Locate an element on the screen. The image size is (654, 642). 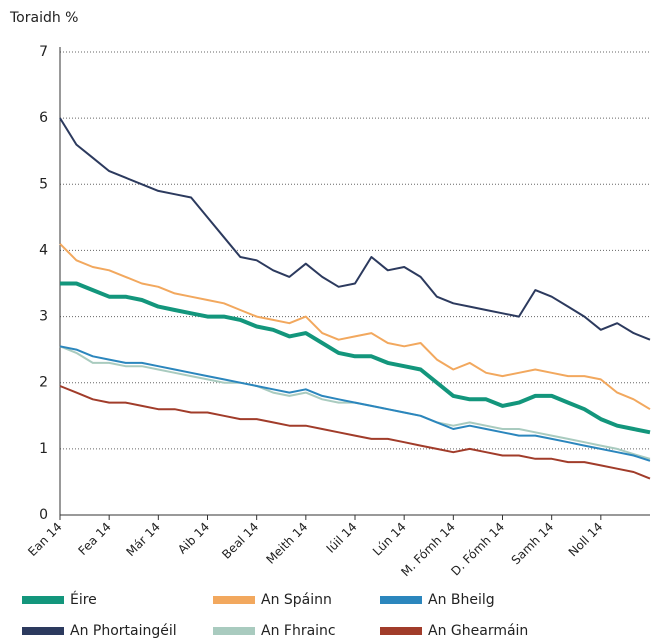
y-tick-label: 7 is located at coordinates (43, 52).